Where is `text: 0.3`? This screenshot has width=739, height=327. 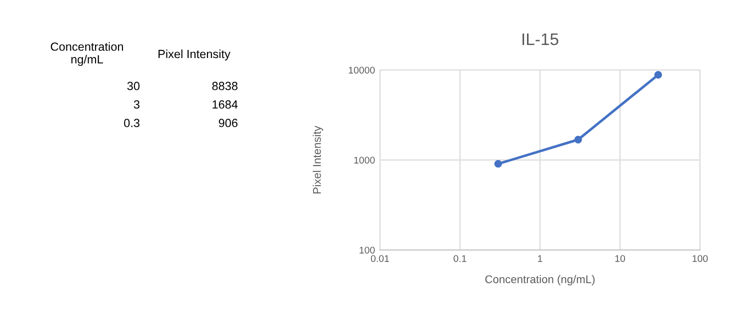 text: 0.3 is located at coordinates (132, 123).